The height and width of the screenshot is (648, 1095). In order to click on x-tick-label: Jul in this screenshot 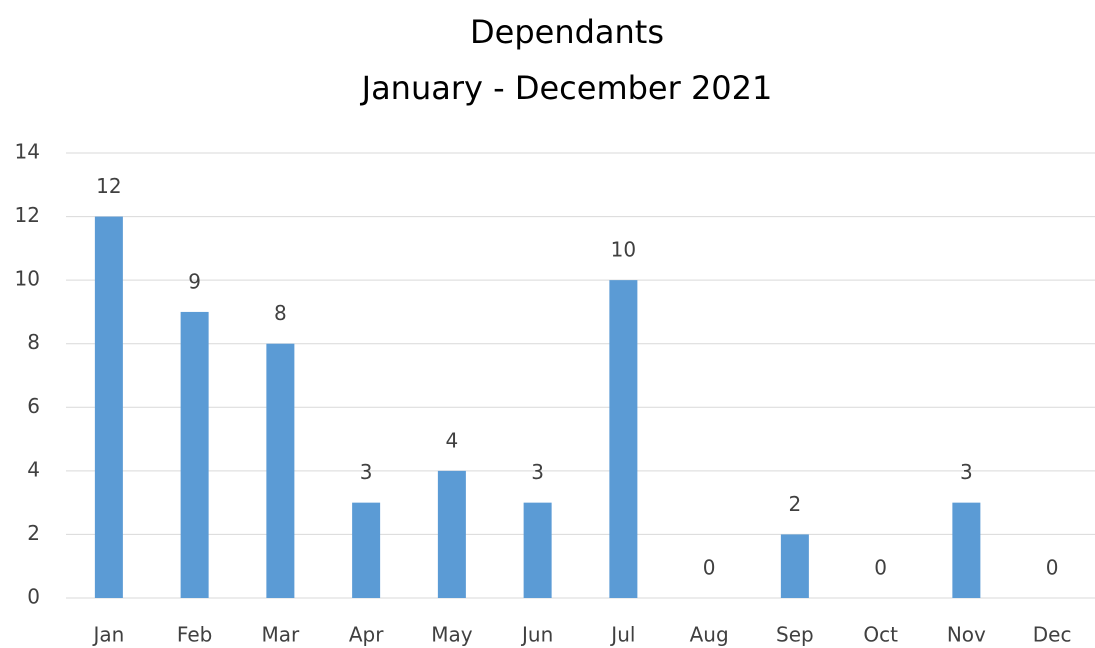, I will do `click(622, 635)`.